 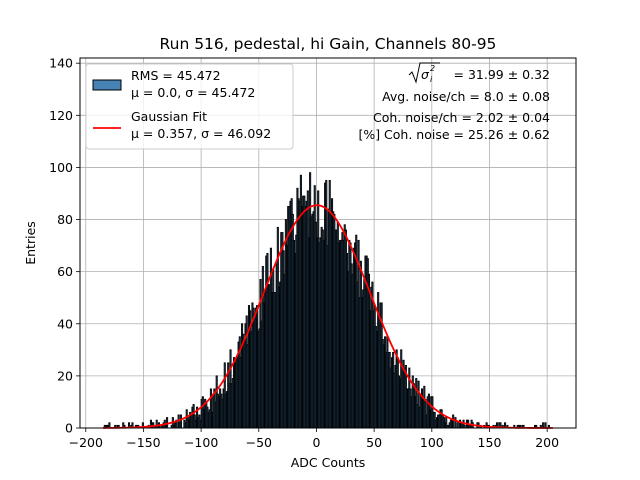 I want to click on x-tick-label: 50, so click(x=374, y=442).